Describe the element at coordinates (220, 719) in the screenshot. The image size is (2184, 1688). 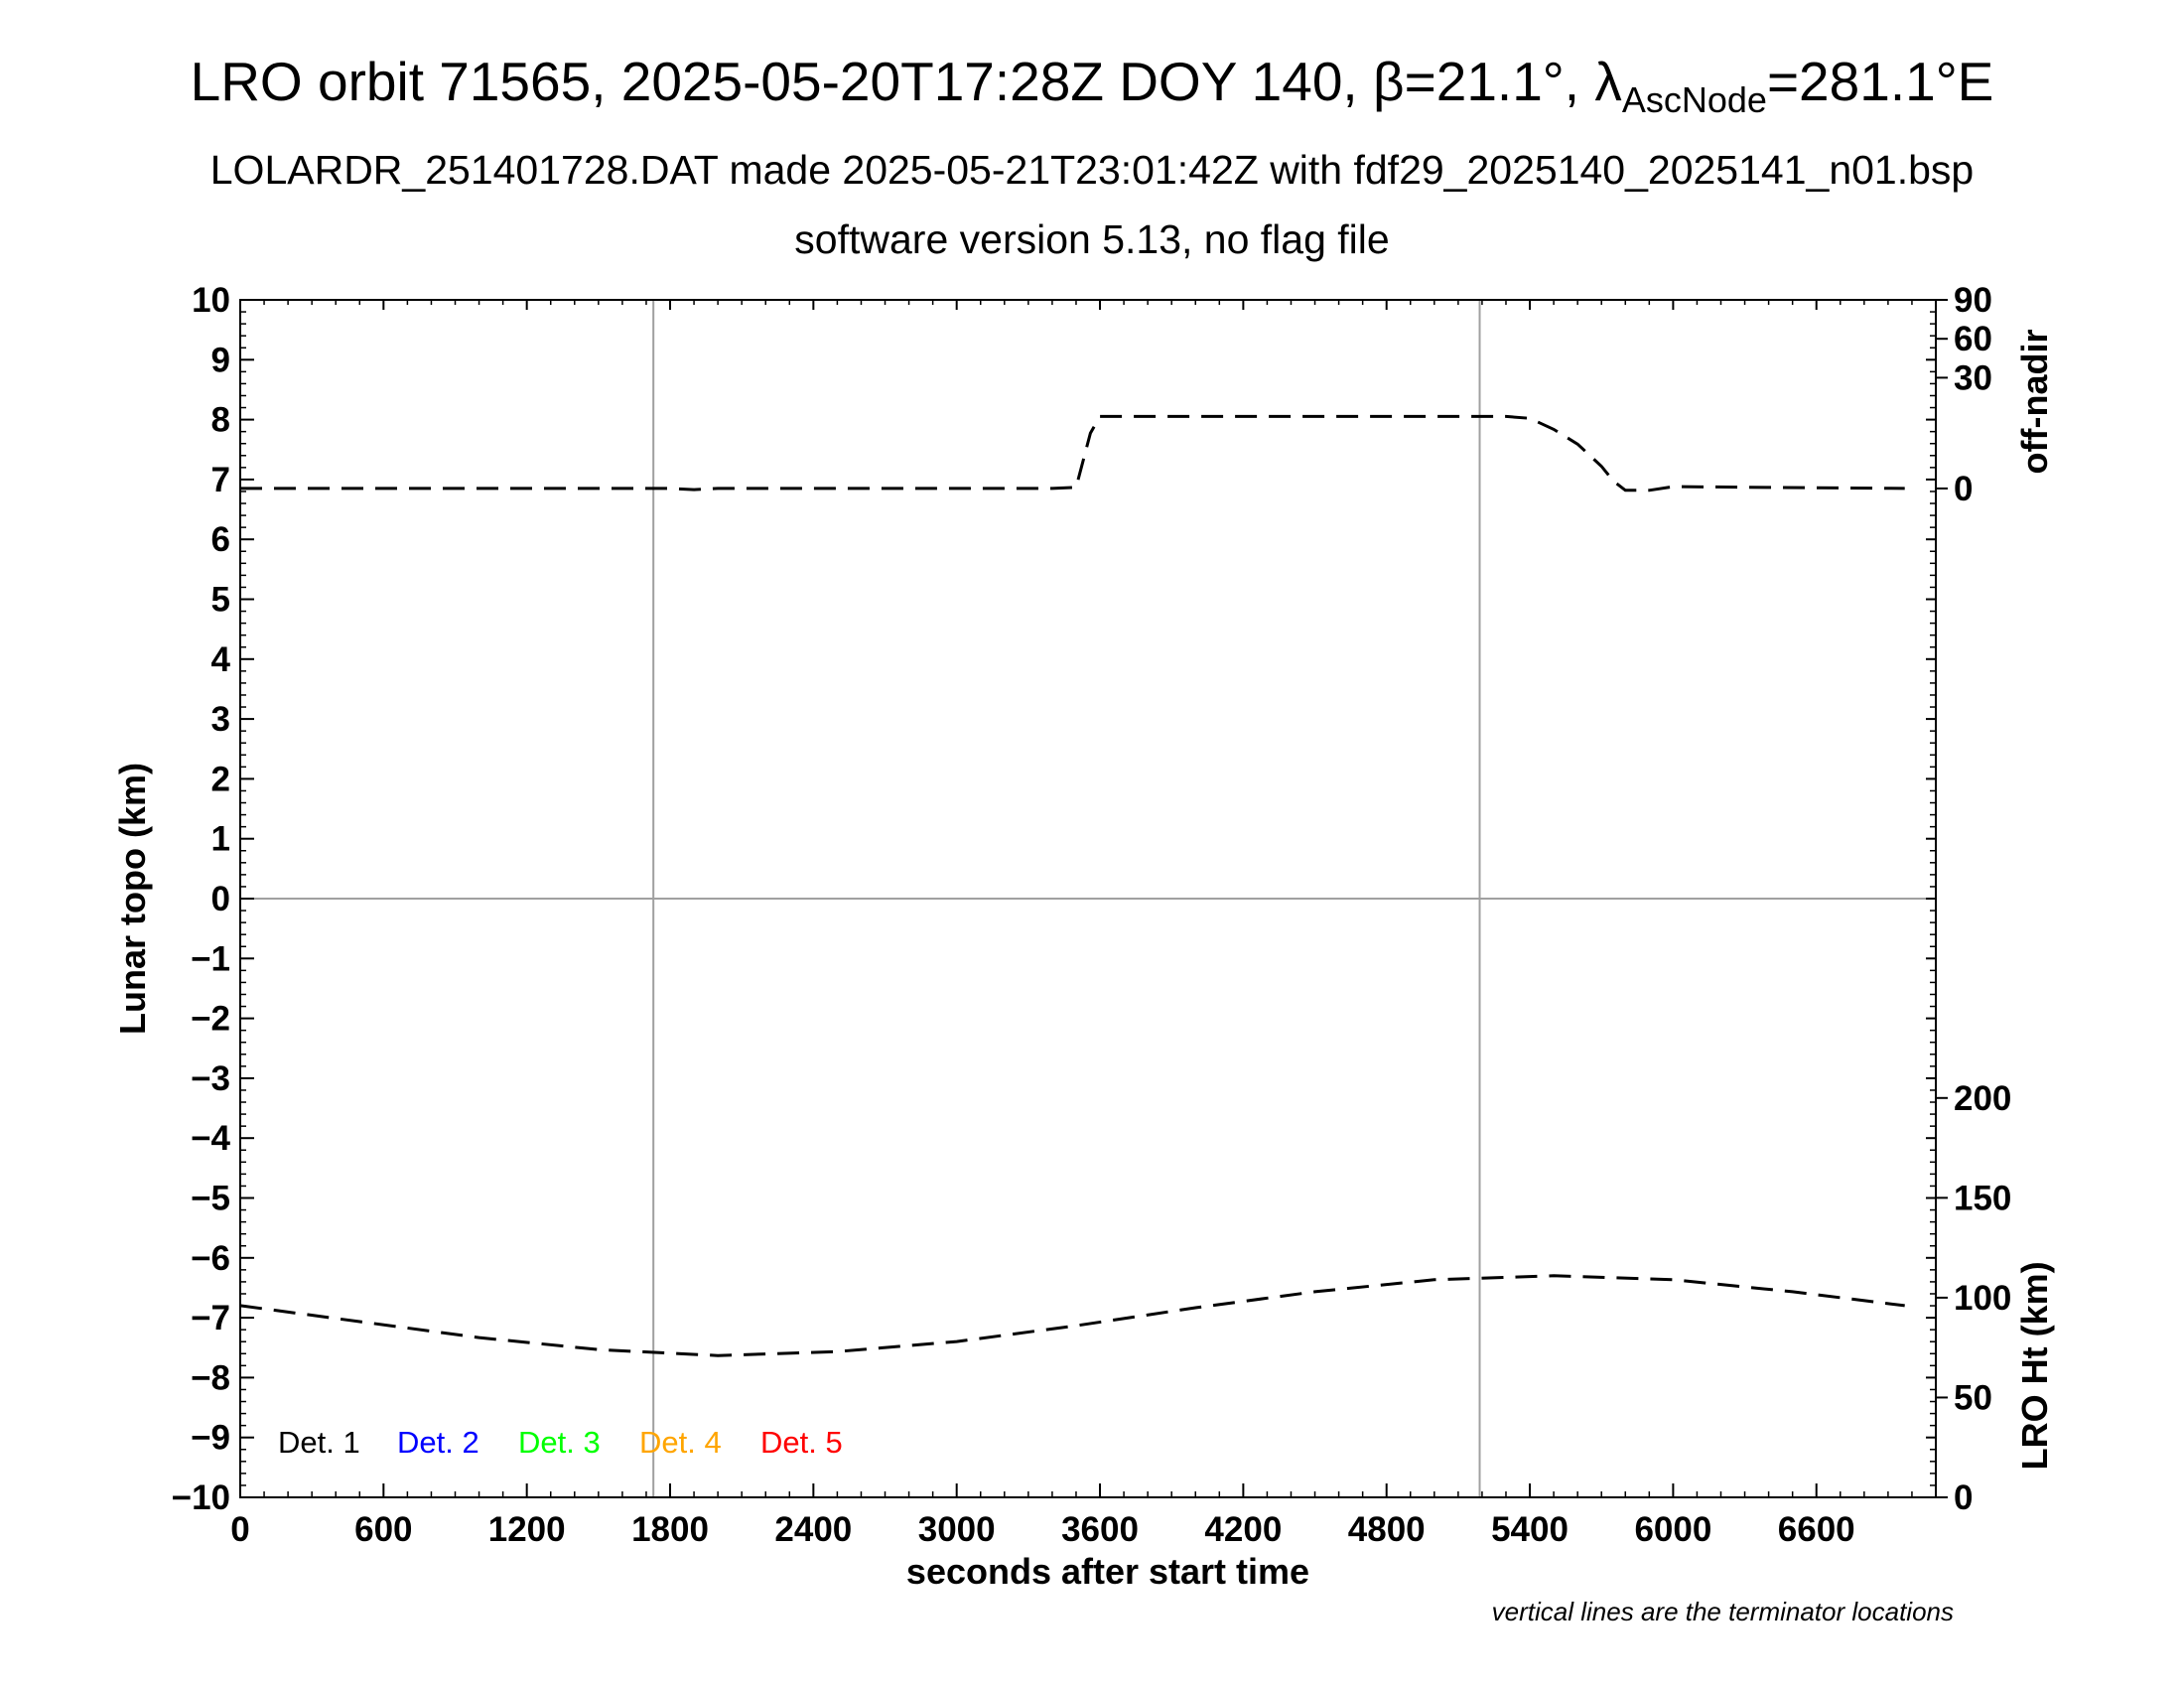
I see `y-tick-label: 3` at that location.